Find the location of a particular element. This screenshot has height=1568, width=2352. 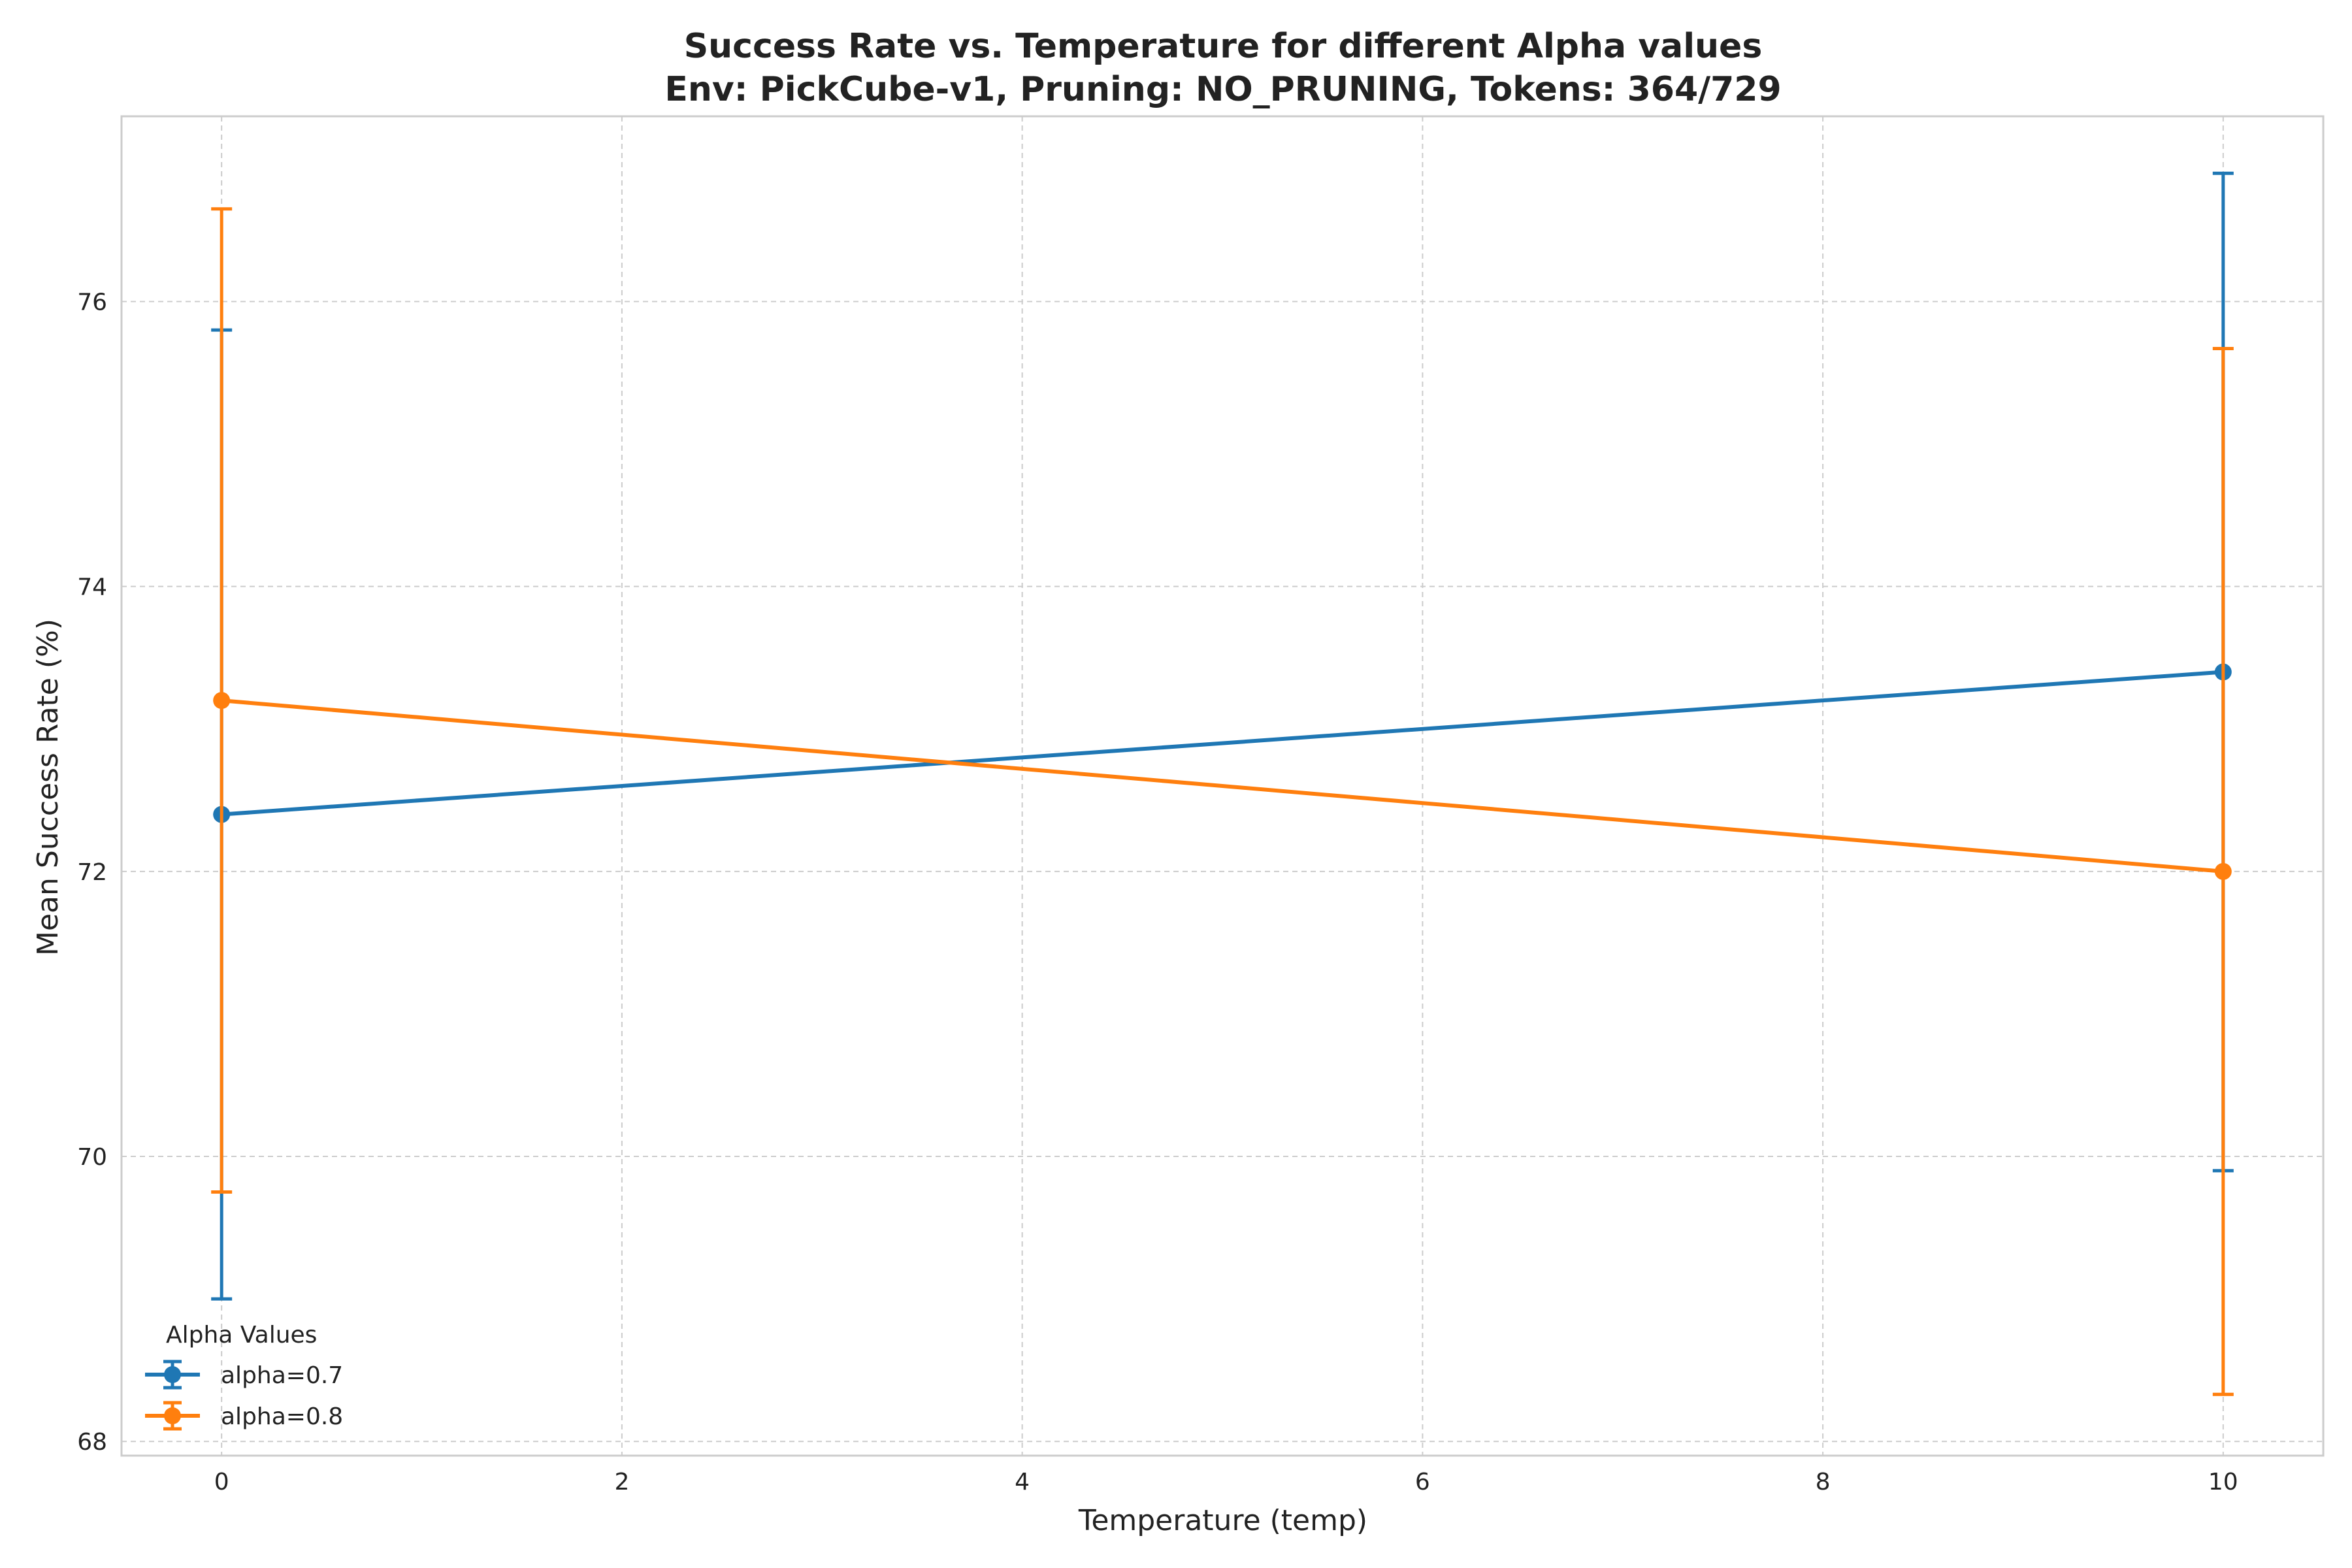

y-tick-label: 72 is located at coordinates (92, 872).